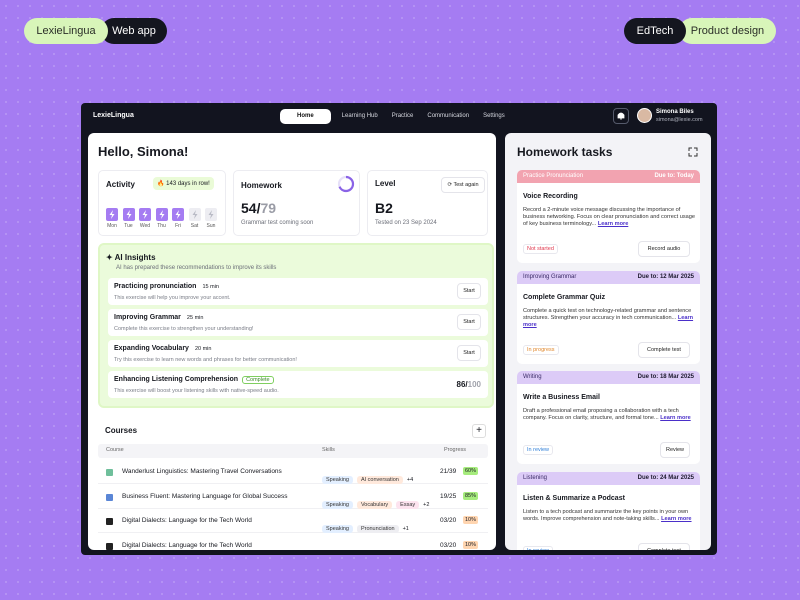 This screenshot has height=600, width=800. Describe the element at coordinates (664, 249) in the screenshot. I see `task-action: Record audio` at that location.